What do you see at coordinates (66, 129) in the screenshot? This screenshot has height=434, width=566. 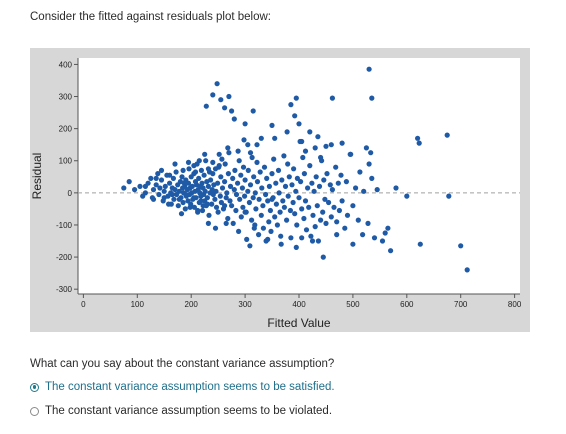 I see `y-tick-label: 200` at bounding box center [66, 129].